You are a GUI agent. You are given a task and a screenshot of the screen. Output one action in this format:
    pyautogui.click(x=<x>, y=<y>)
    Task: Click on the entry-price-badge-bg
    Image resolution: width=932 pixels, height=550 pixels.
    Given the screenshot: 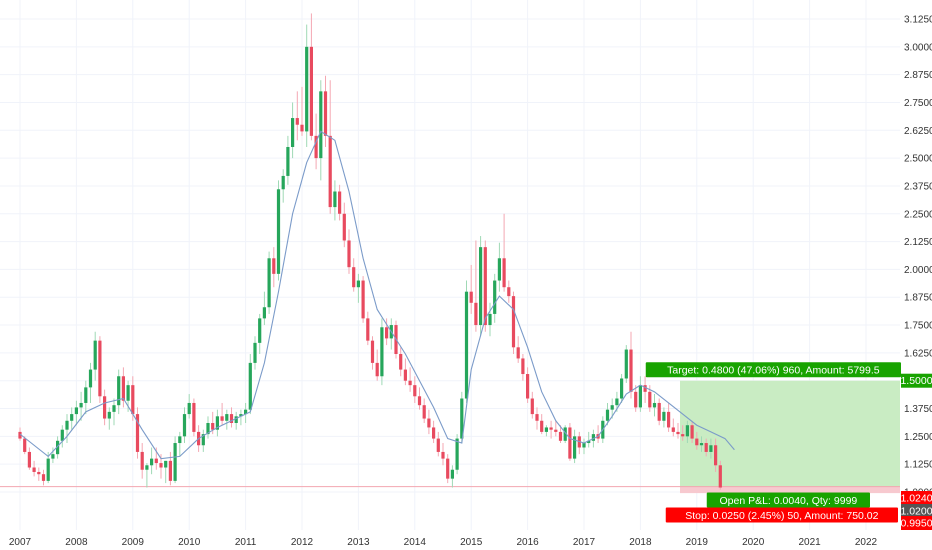 What is the action you would take?
    pyautogui.click(x=916, y=498)
    